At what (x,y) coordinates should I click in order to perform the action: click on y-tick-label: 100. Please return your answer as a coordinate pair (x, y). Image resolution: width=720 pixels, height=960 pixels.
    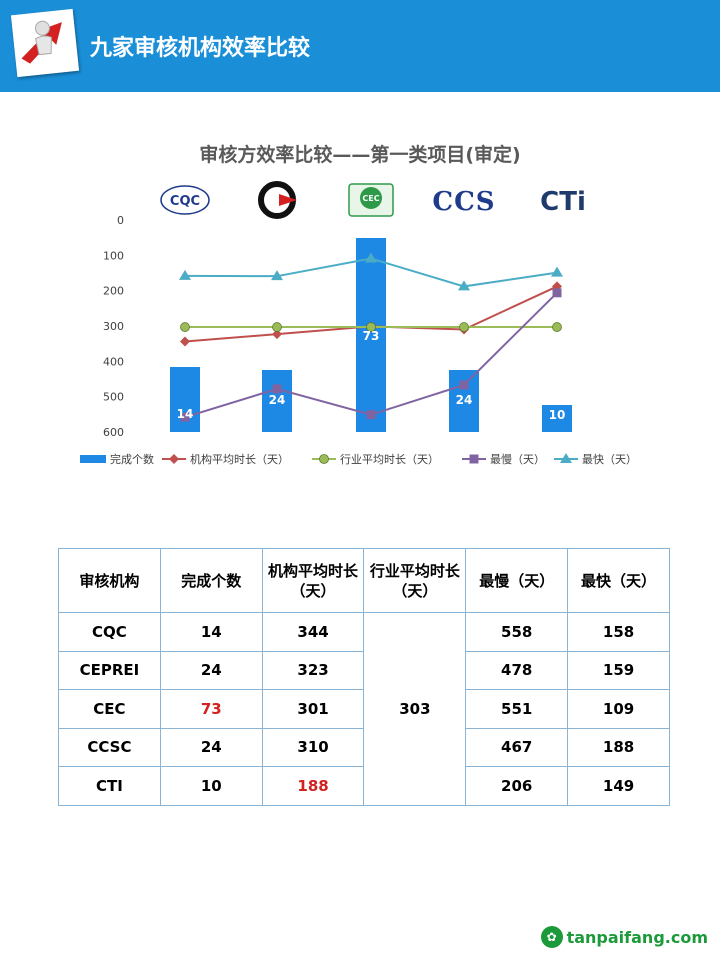
    Looking at the image, I should click on (113, 255).